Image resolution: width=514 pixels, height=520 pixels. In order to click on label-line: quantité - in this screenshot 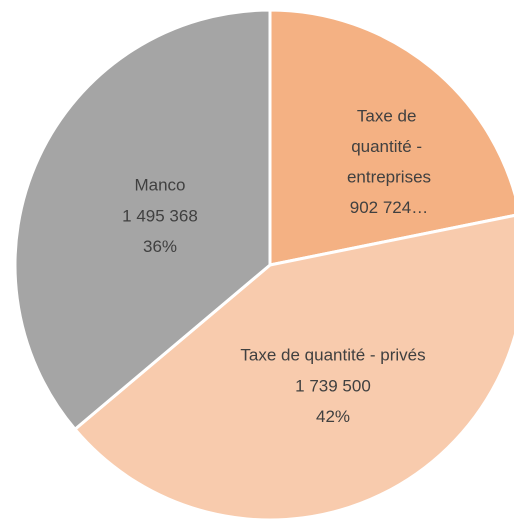, I will do `click(389, 146)`.